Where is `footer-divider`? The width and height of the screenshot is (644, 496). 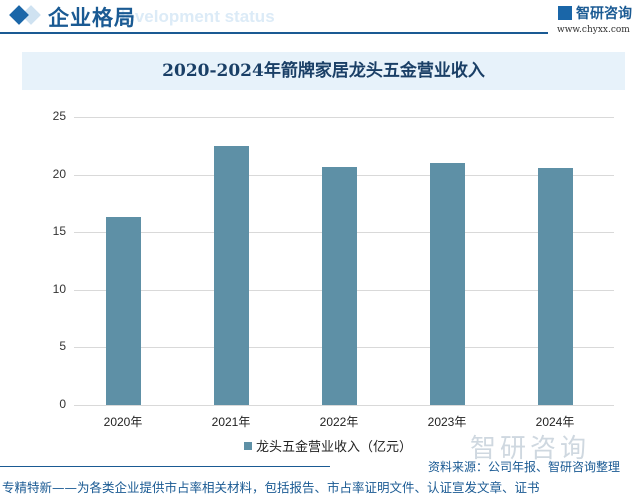 footer-divider is located at coordinates (165, 466).